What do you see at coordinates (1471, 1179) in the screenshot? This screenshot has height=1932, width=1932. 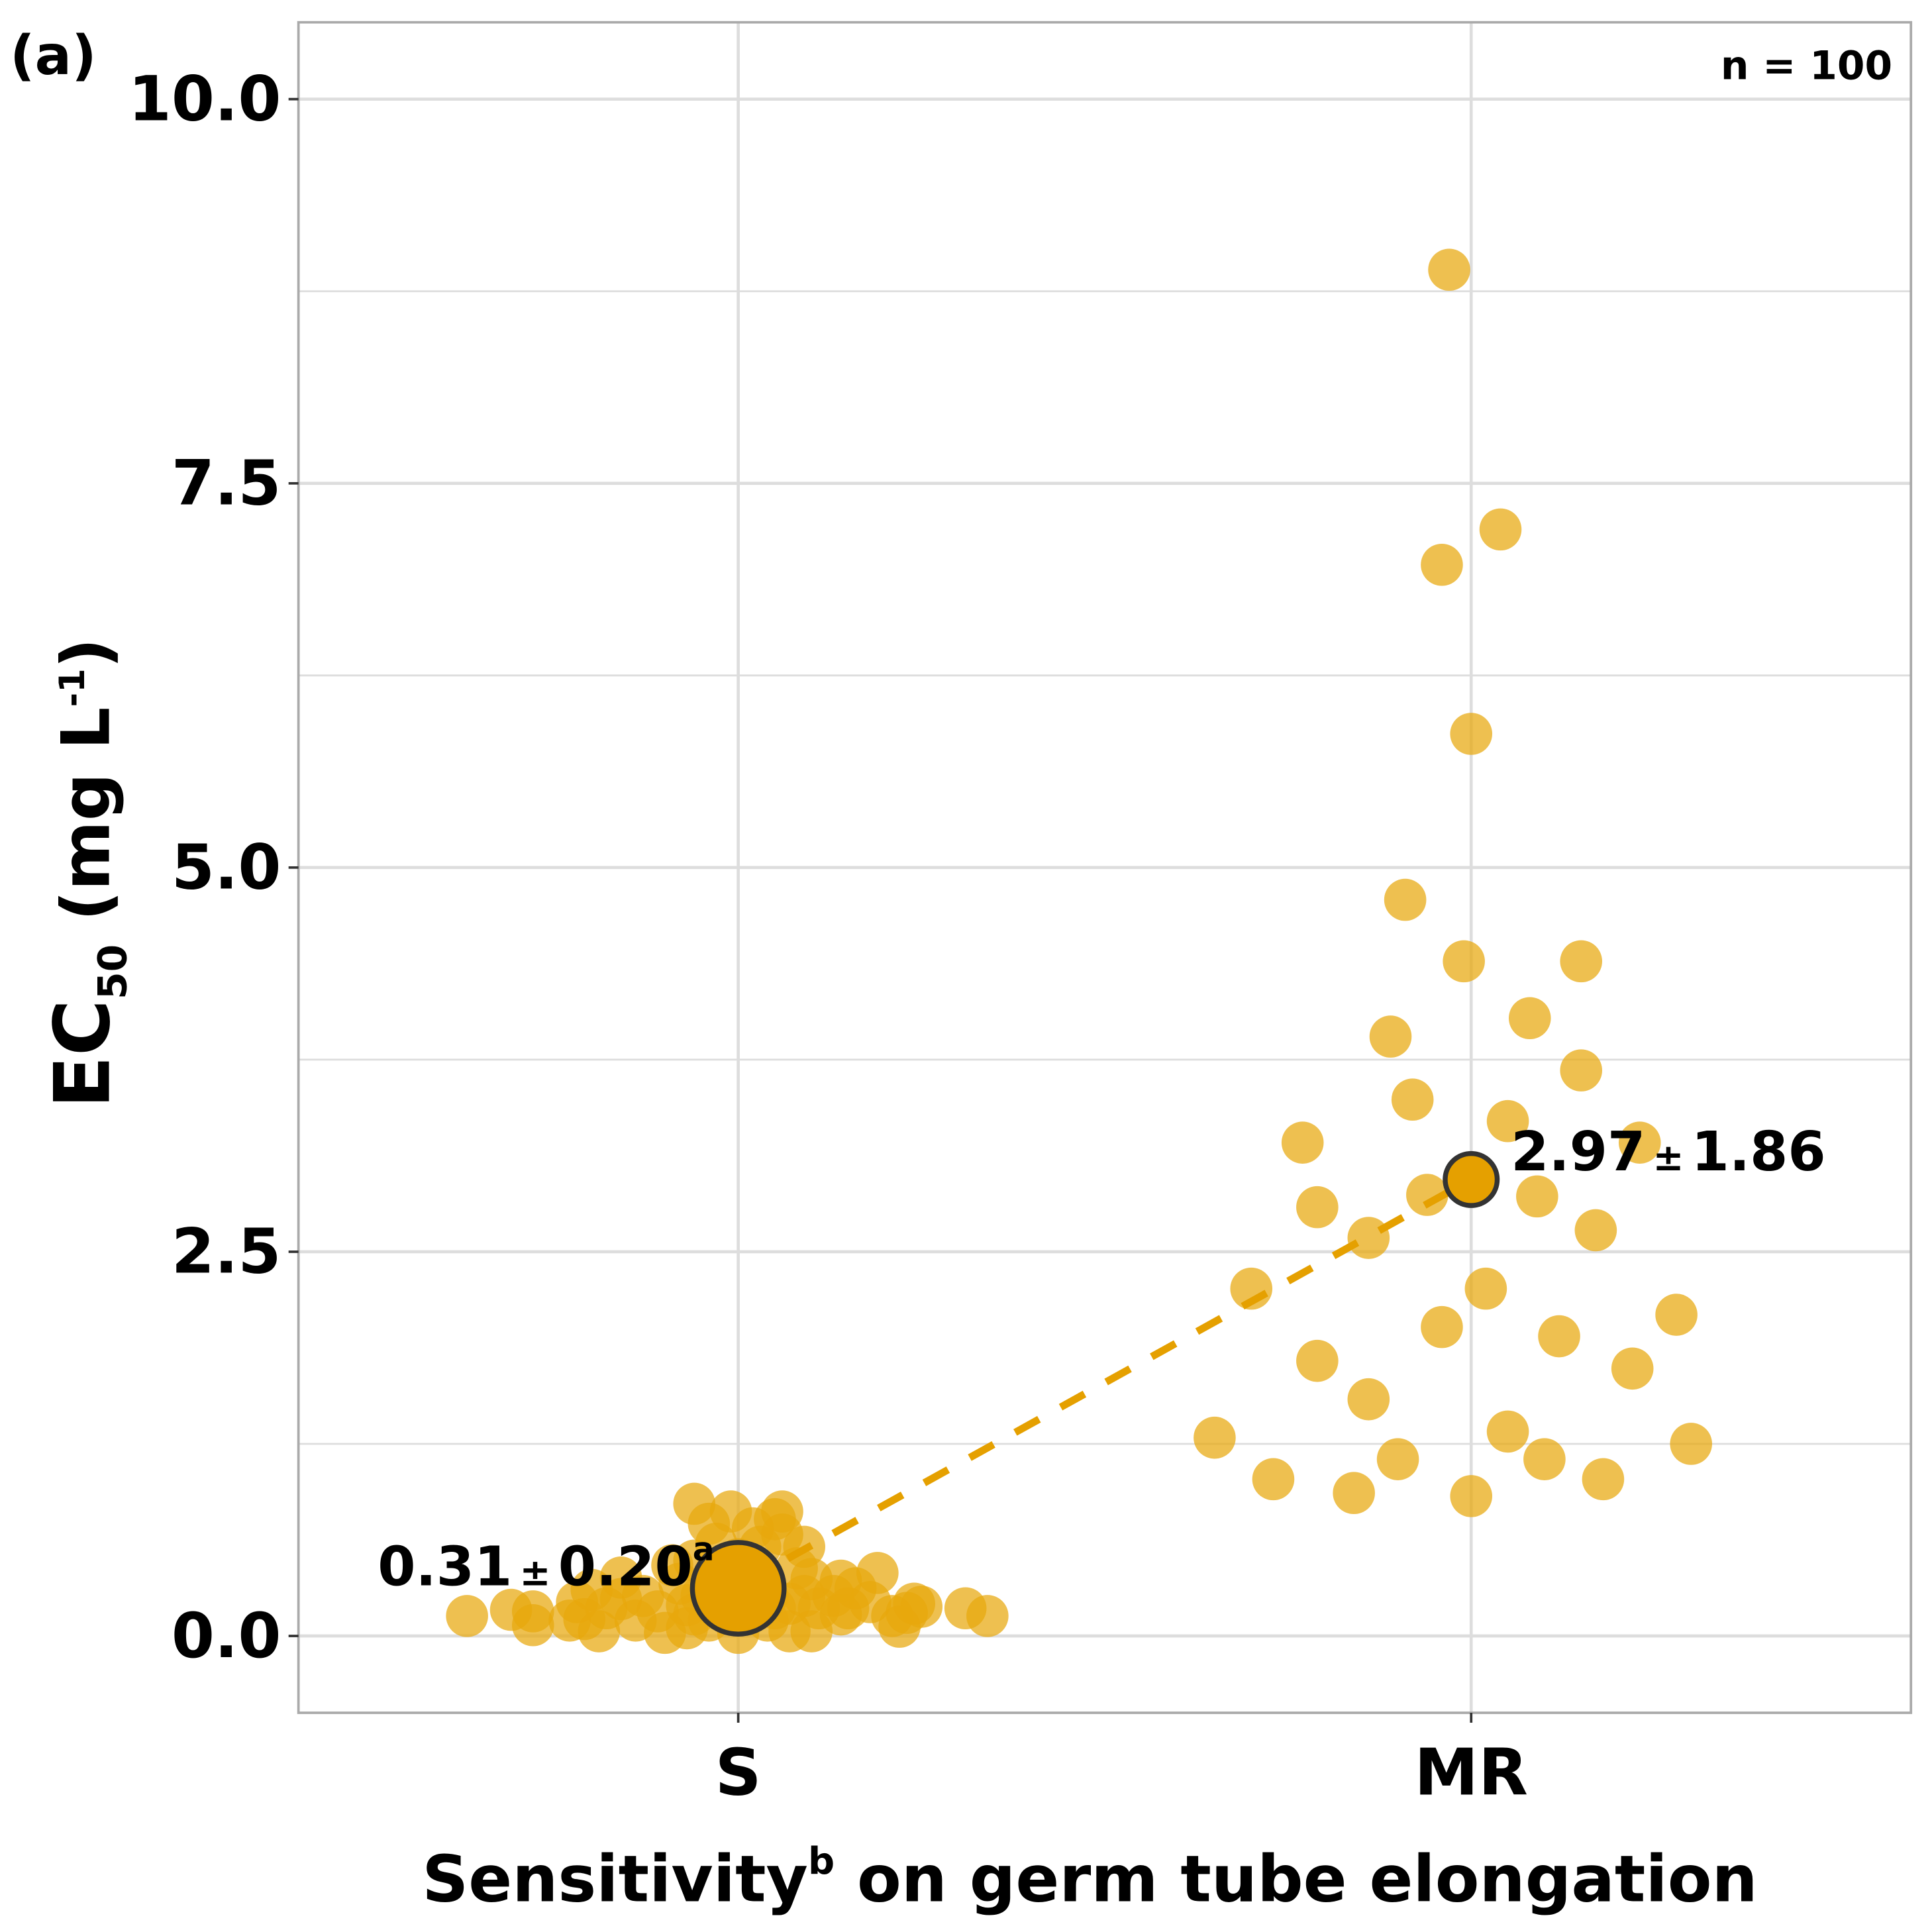 I see `mean-marker-mr` at bounding box center [1471, 1179].